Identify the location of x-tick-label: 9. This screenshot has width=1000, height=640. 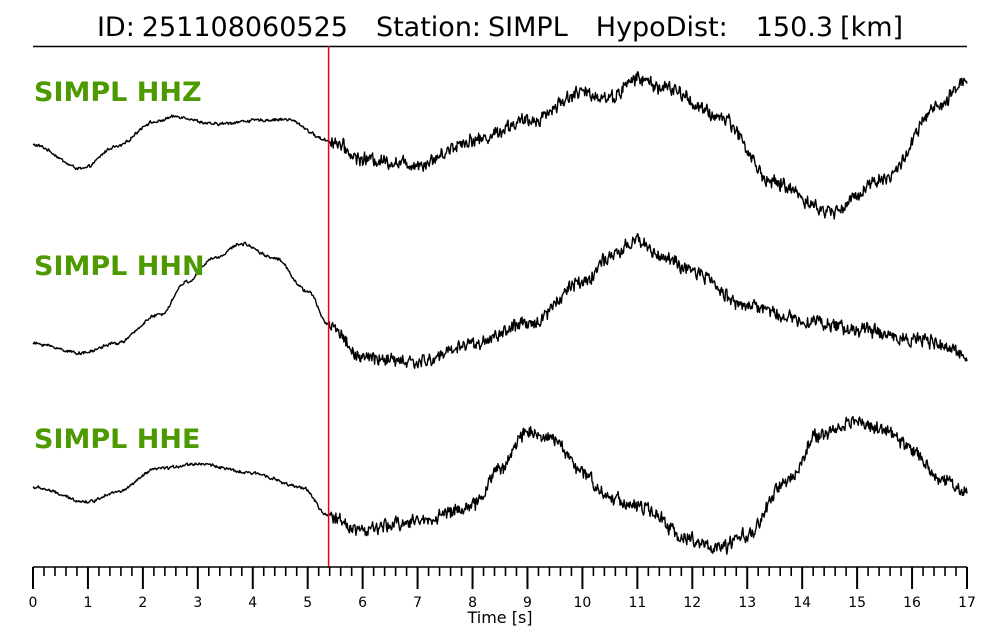
(527, 603).